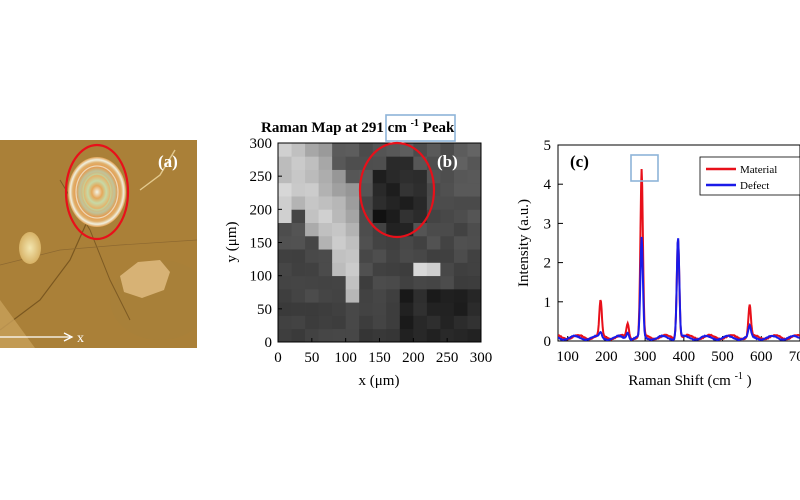 The image size is (800, 500). Describe the element at coordinates (413, 358) in the screenshot. I see `map-x-tick-label: 200` at that location.